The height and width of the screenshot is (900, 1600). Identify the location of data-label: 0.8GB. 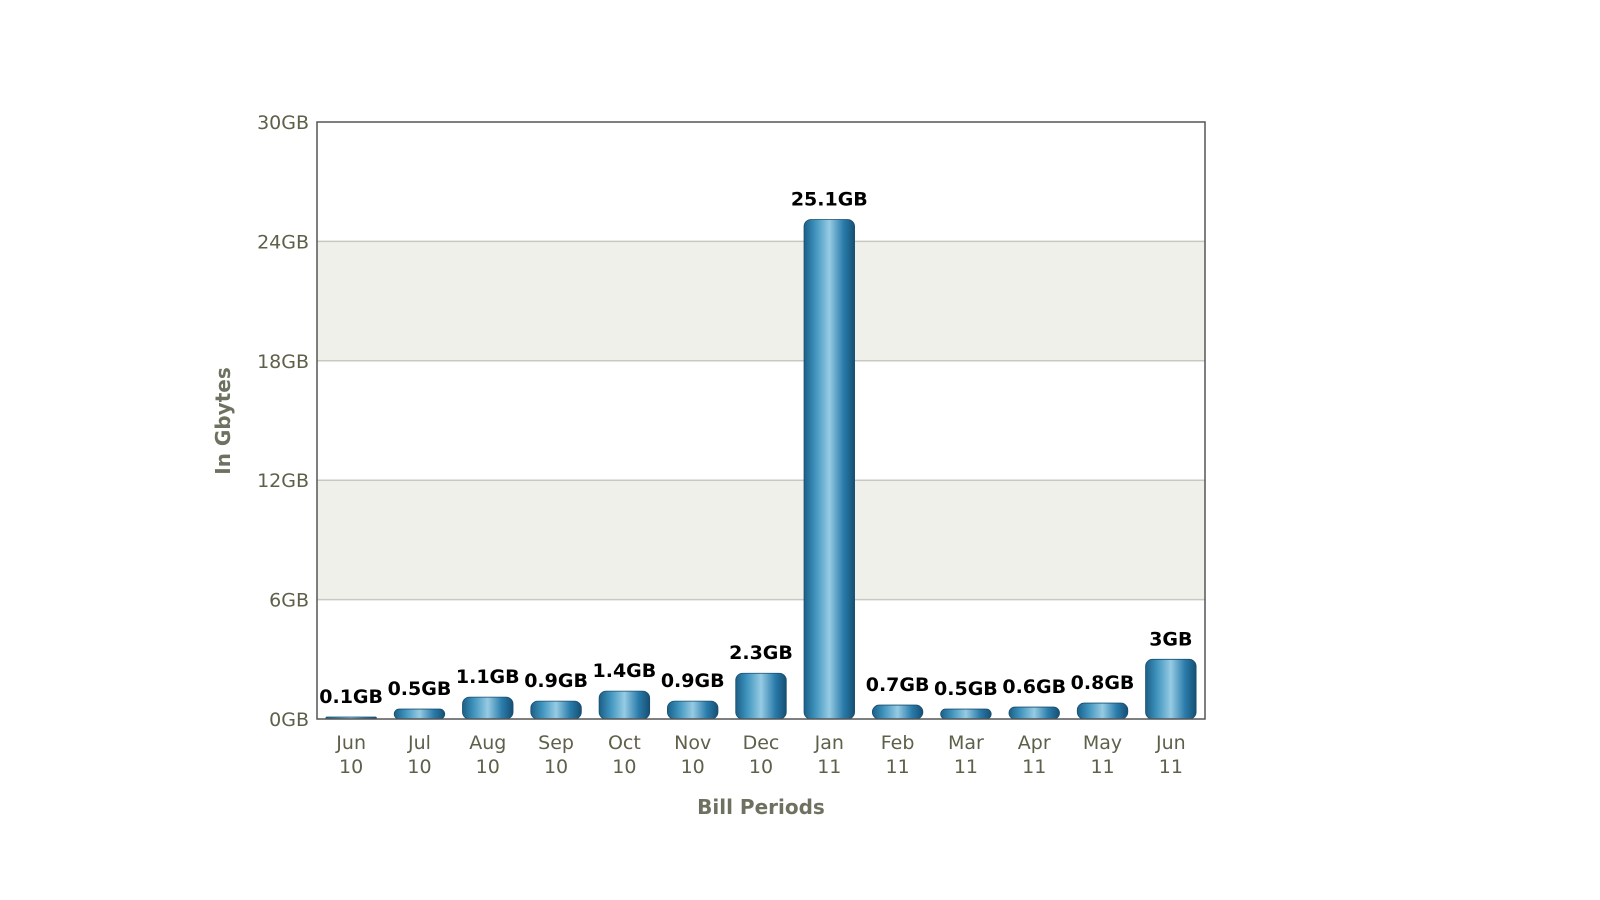
(1103, 683).